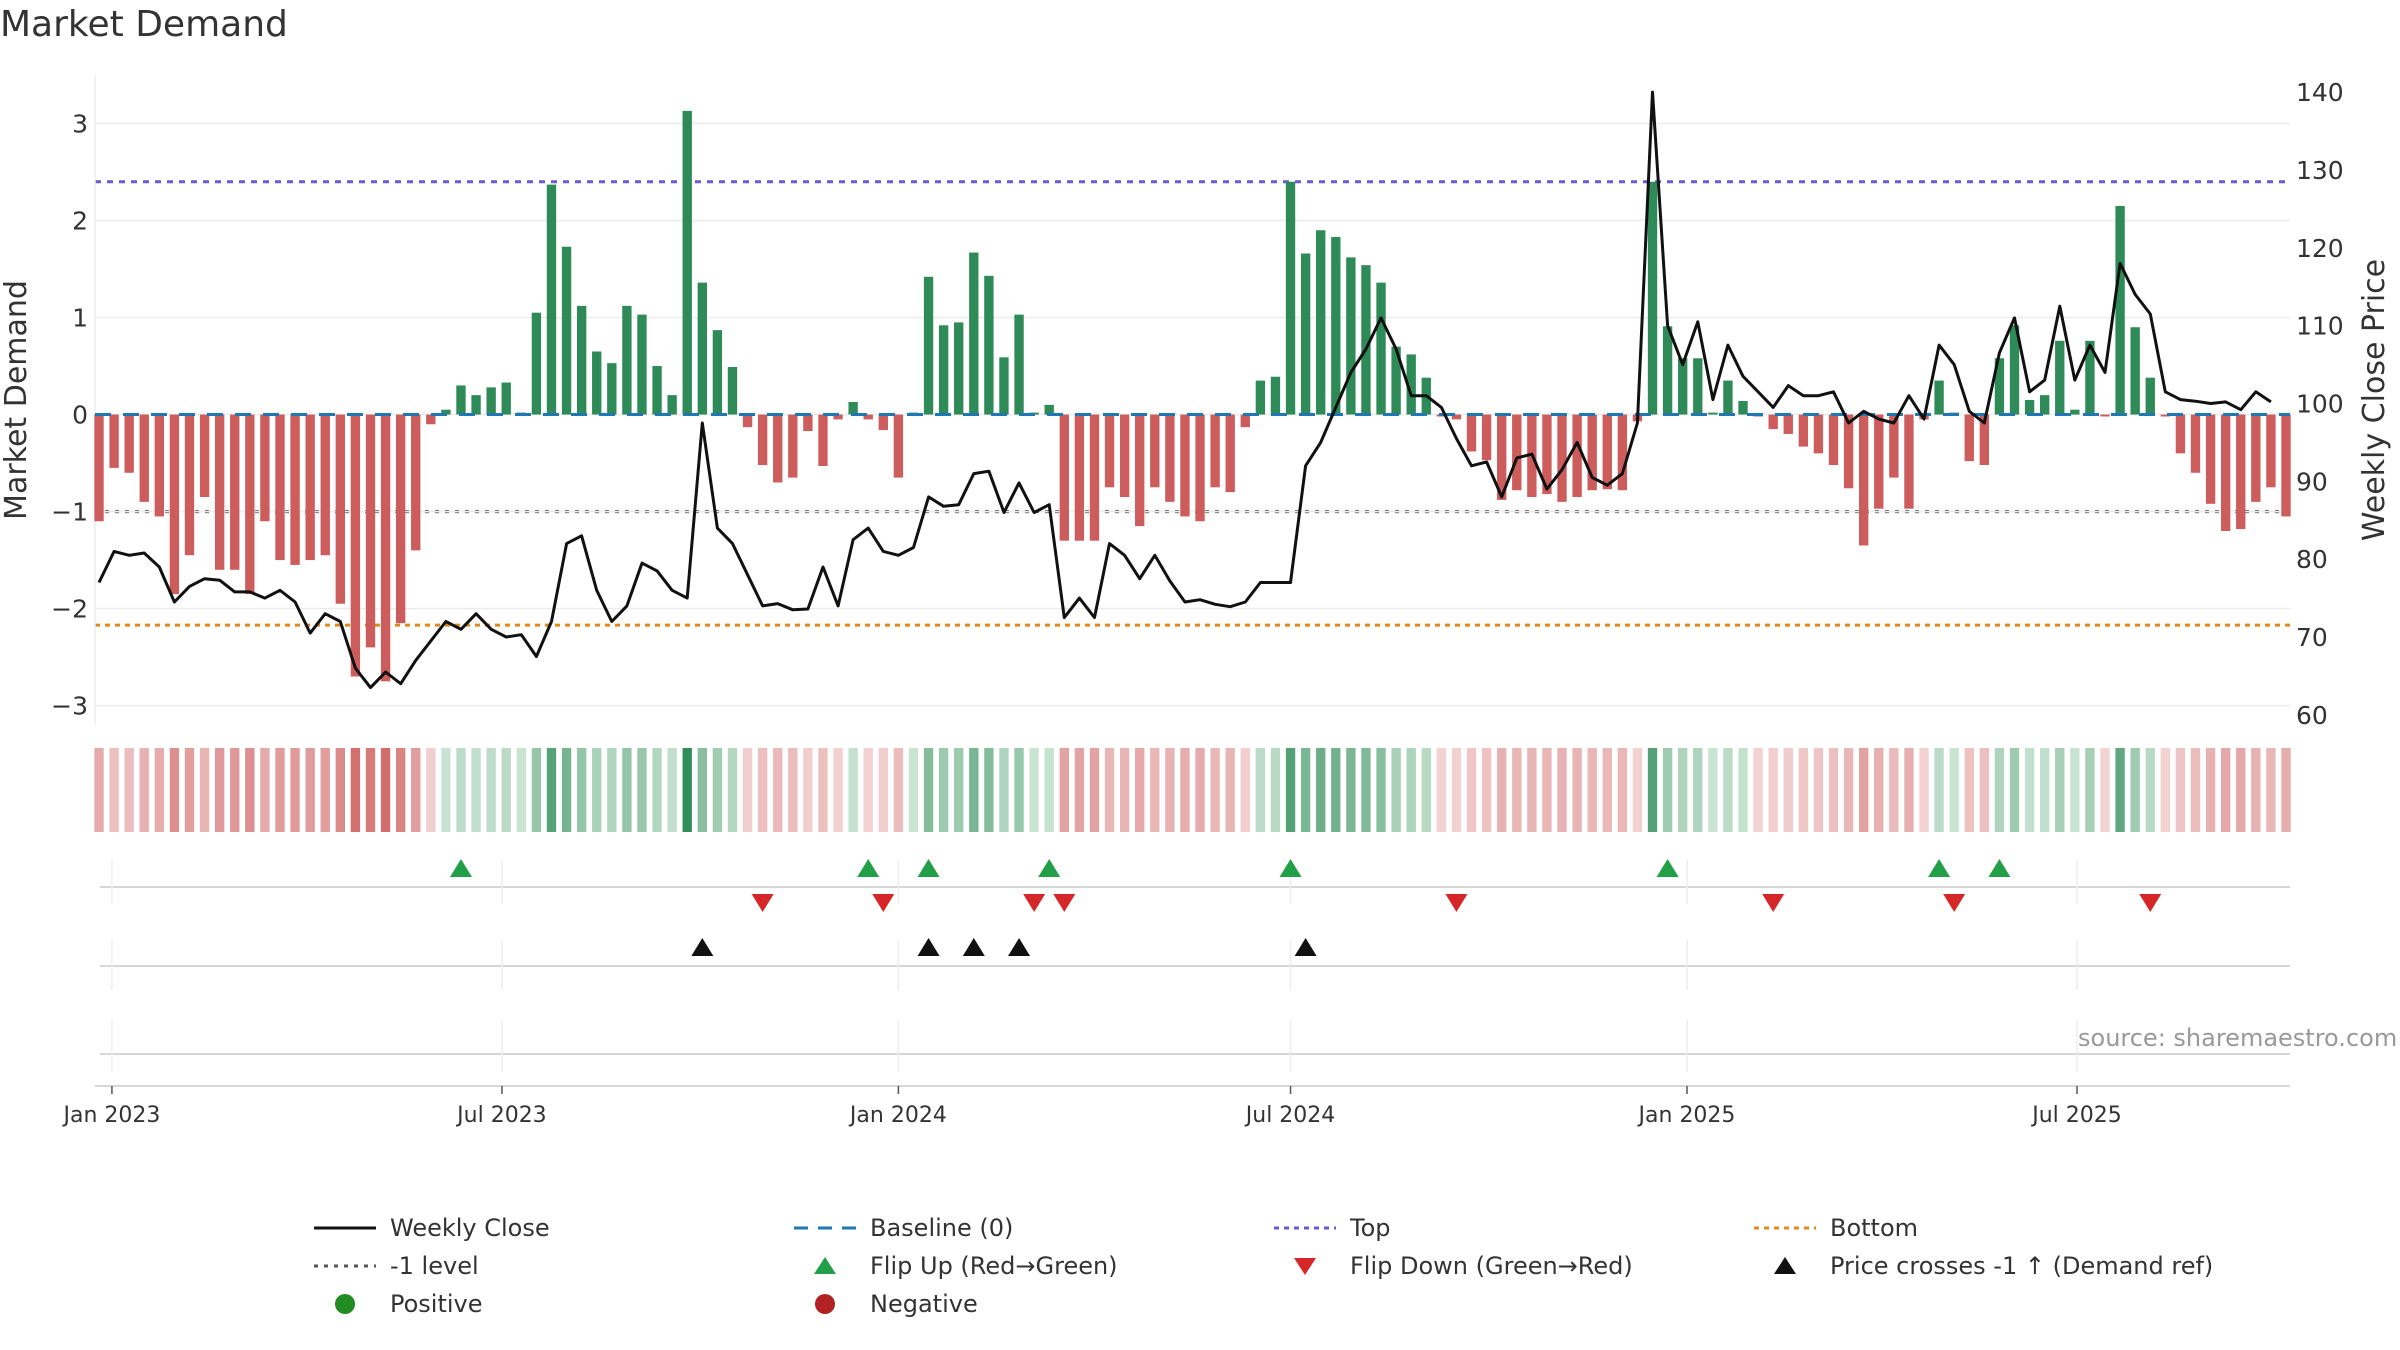 The image size is (2400, 1350). I want to click on right-tick-label: 140, so click(2320, 92).